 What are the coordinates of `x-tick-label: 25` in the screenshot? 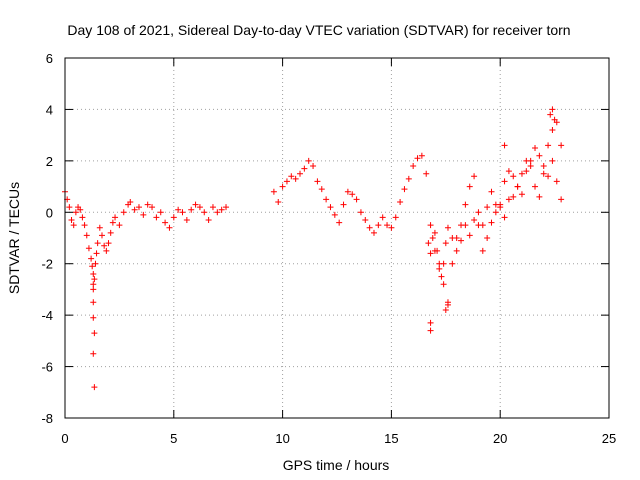 It's located at (609, 438).